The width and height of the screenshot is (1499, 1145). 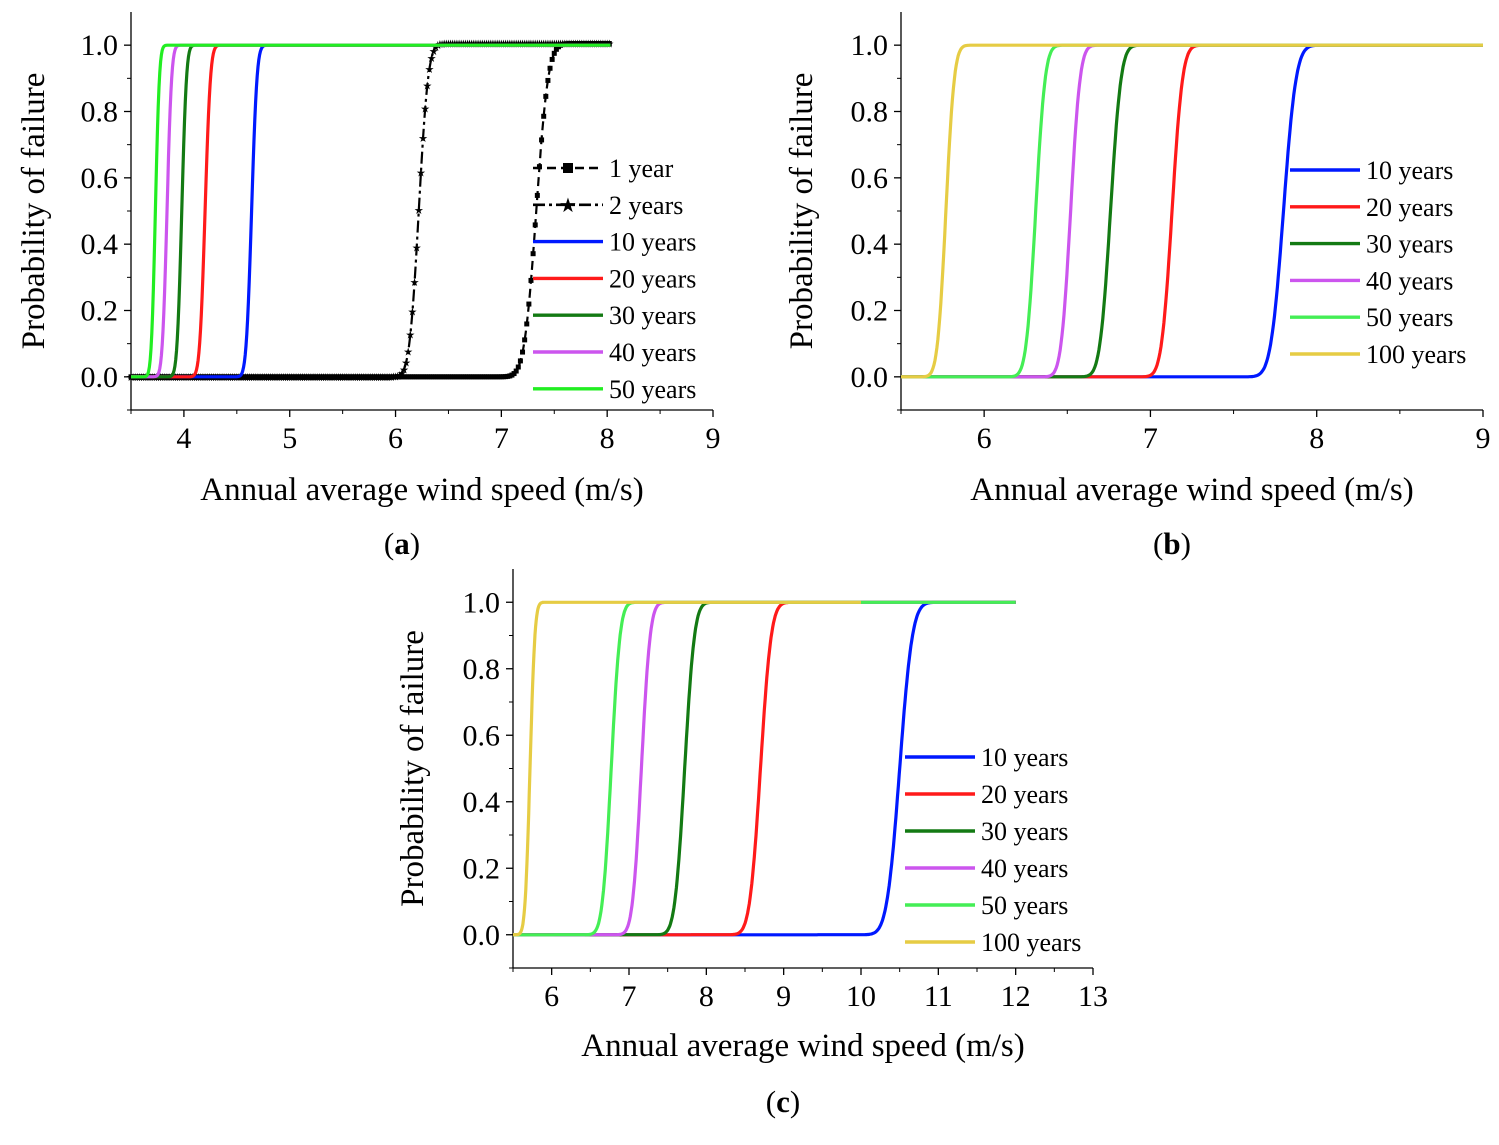 I want to click on legend-label: 30 years, so click(x=1024, y=831).